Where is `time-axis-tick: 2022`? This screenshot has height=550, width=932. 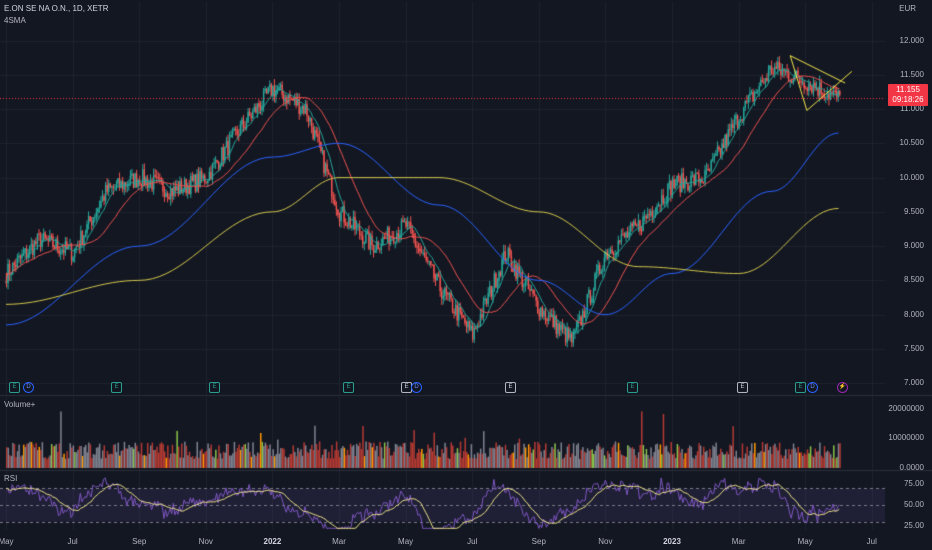 time-axis-tick: 2022 is located at coordinates (272, 541).